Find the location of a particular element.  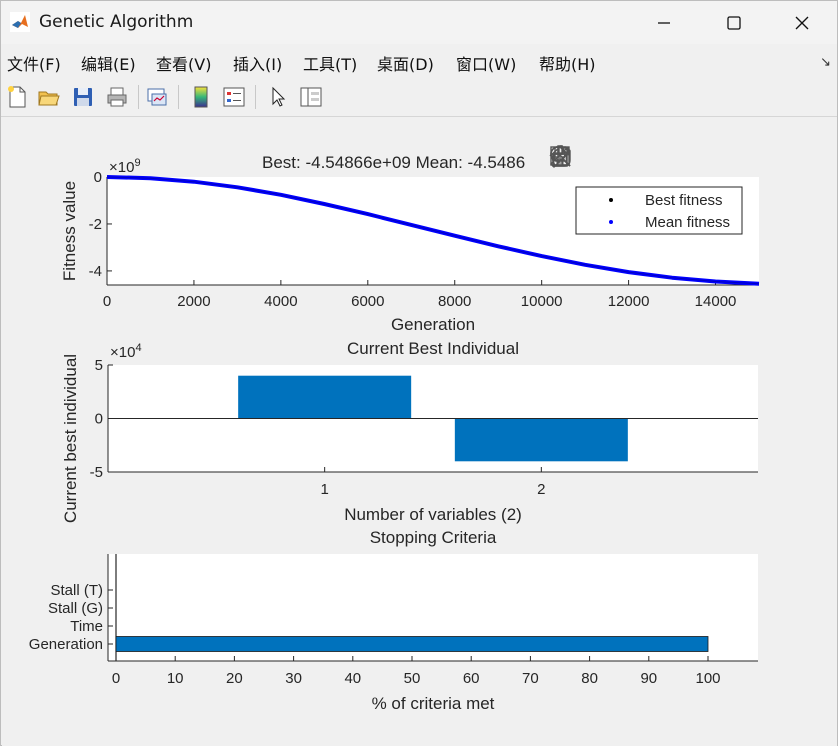

legend-button is located at coordinates (234, 97).